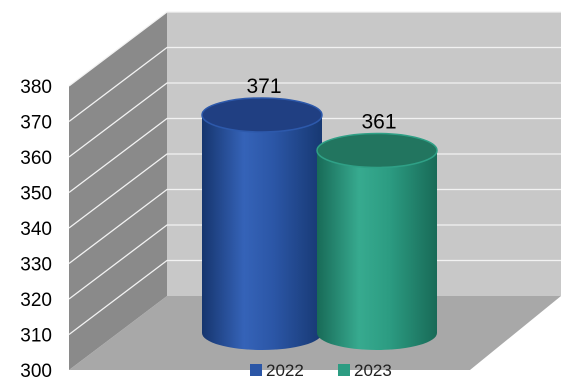 The image size is (561, 383). Describe the element at coordinates (36, 158) in the screenshot. I see `y-tick-label: 360` at that location.